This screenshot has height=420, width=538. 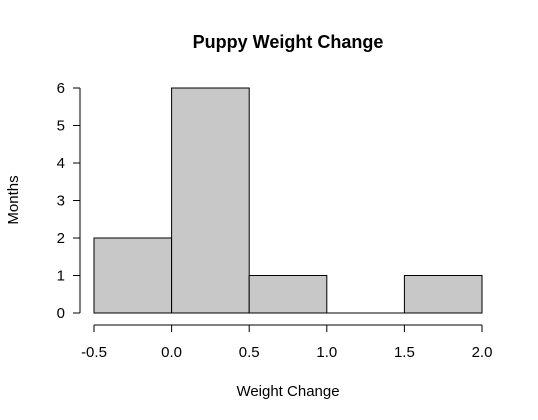 I want to click on x-axis-label: Weight Change, so click(x=287, y=391).